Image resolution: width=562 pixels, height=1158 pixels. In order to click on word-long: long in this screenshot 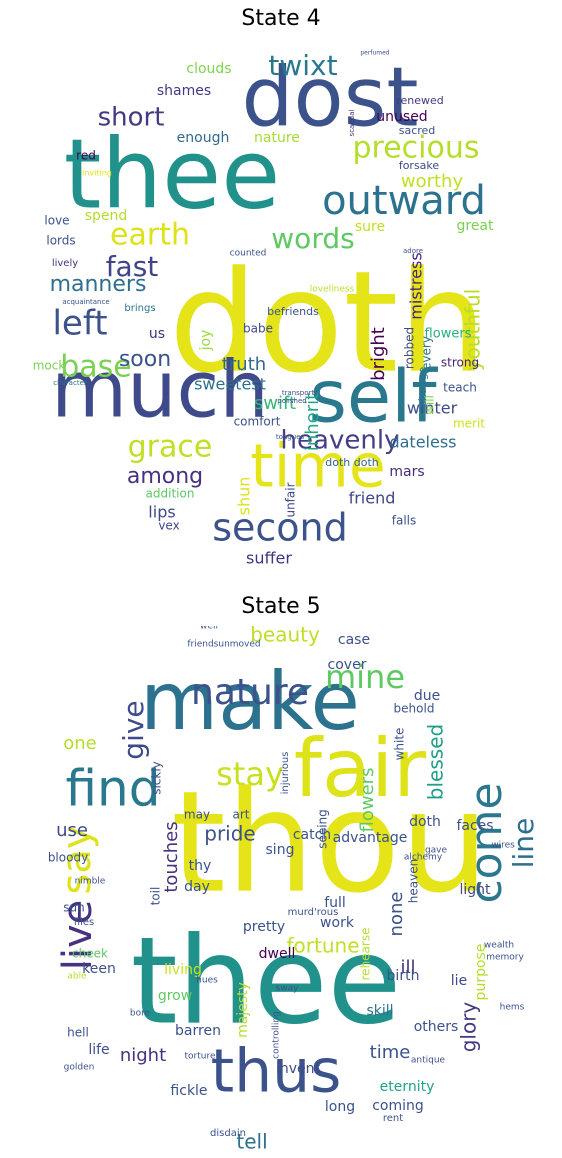, I will do `click(340, 1107)`.